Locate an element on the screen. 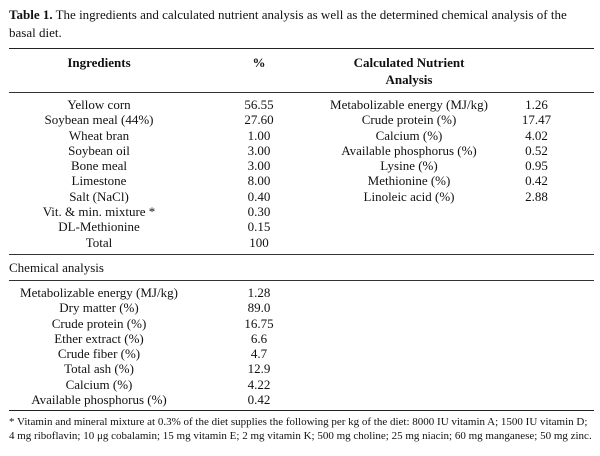 The height and width of the screenshot is (456, 600). header-calculated-analysis: Calculated Nutrient Analysis is located at coordinates (409, 71).